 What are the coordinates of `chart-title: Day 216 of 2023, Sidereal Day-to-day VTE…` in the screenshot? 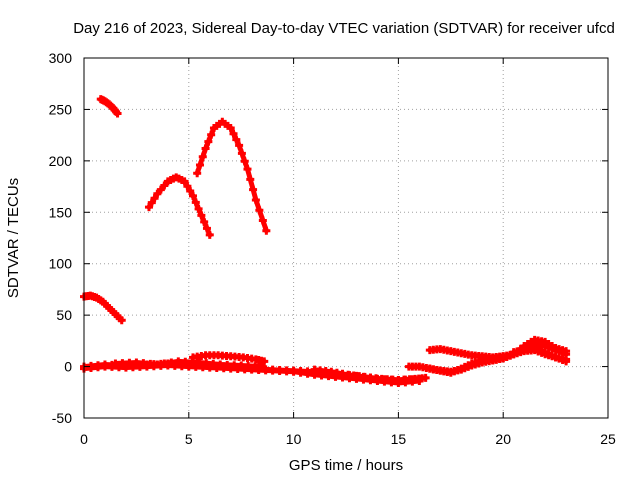 It's located at (344, 28).